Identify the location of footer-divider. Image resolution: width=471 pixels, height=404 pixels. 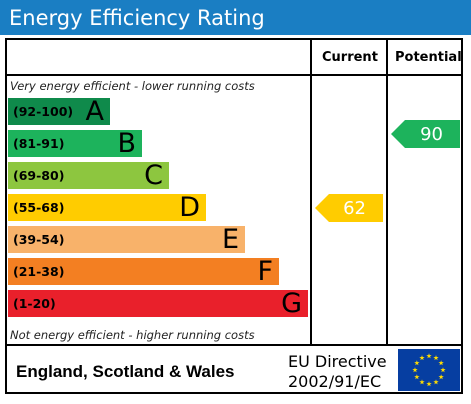
(234, 345).